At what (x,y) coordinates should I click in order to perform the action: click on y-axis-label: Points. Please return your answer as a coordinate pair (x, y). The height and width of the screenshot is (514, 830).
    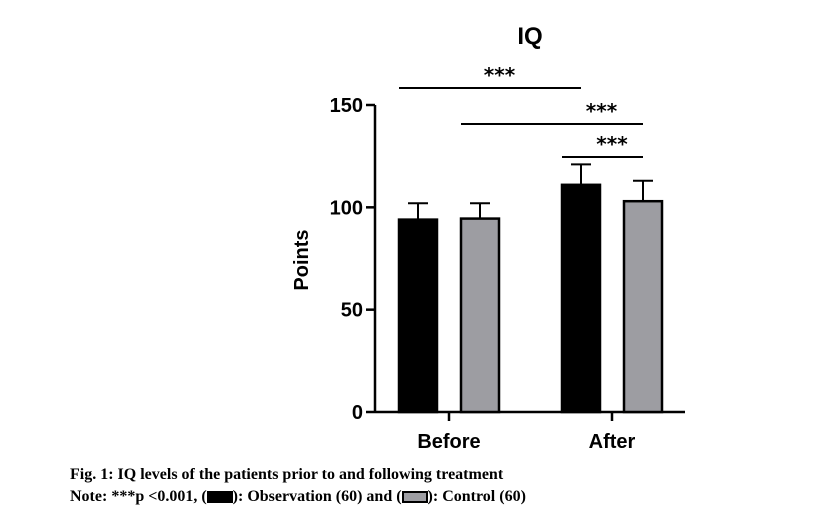
    Looking at the image, I should click on (302, 259).